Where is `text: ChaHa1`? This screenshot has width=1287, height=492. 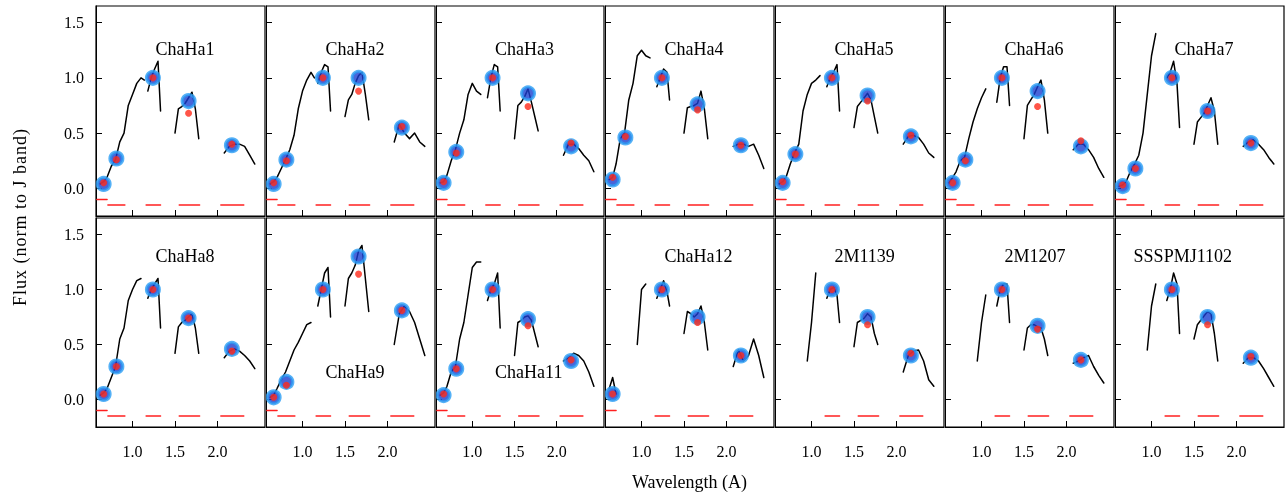
text: ChaHa1 is located at coordinates (185, 49).